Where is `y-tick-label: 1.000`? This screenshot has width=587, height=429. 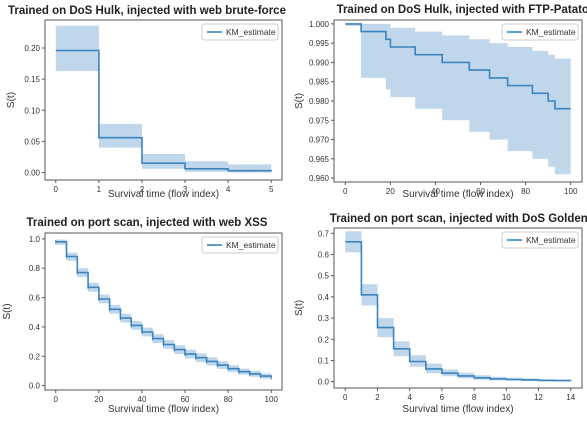
y-tick-label: 1.000 is located at coordinates (319, 24).